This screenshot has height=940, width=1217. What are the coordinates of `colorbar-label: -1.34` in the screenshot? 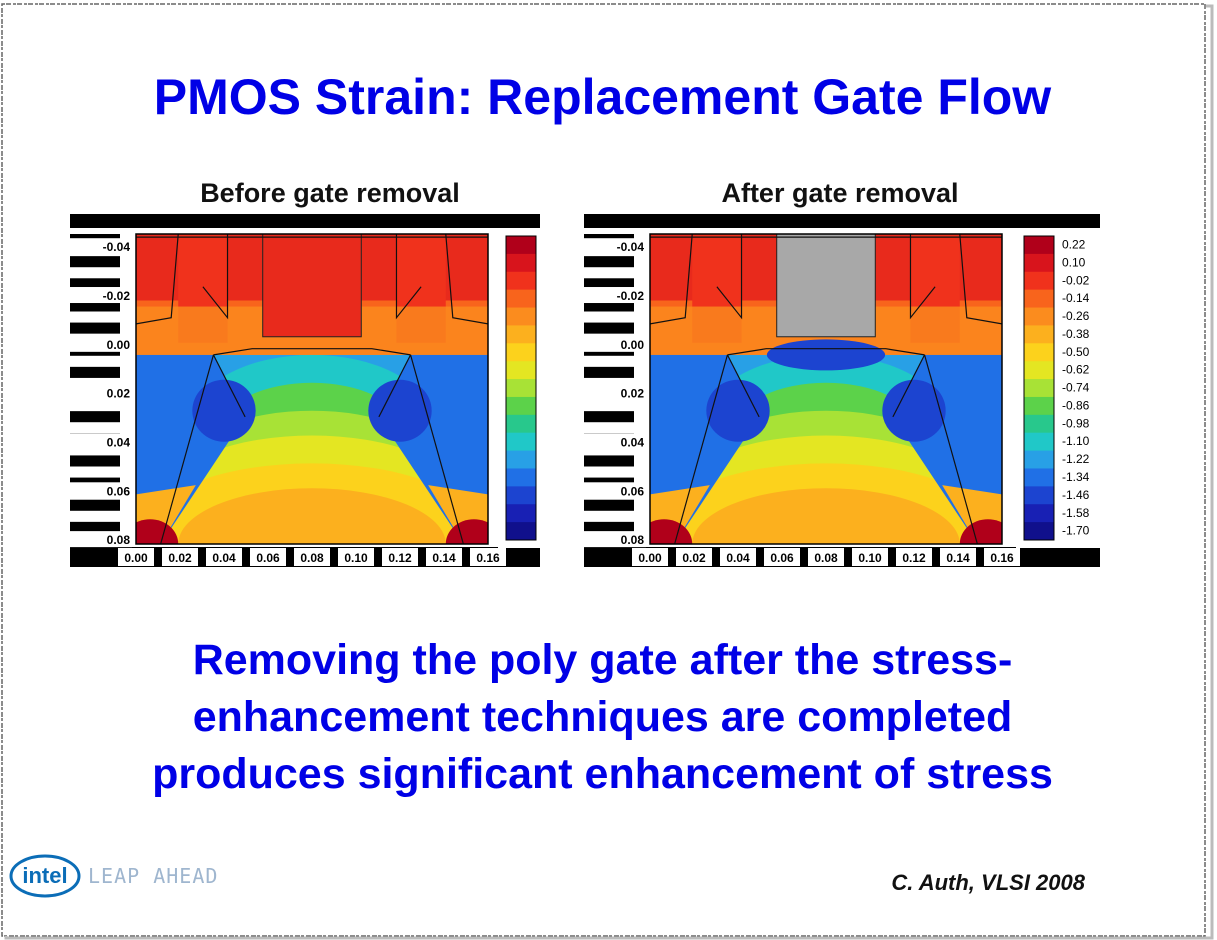 It's located at (1076, 477).